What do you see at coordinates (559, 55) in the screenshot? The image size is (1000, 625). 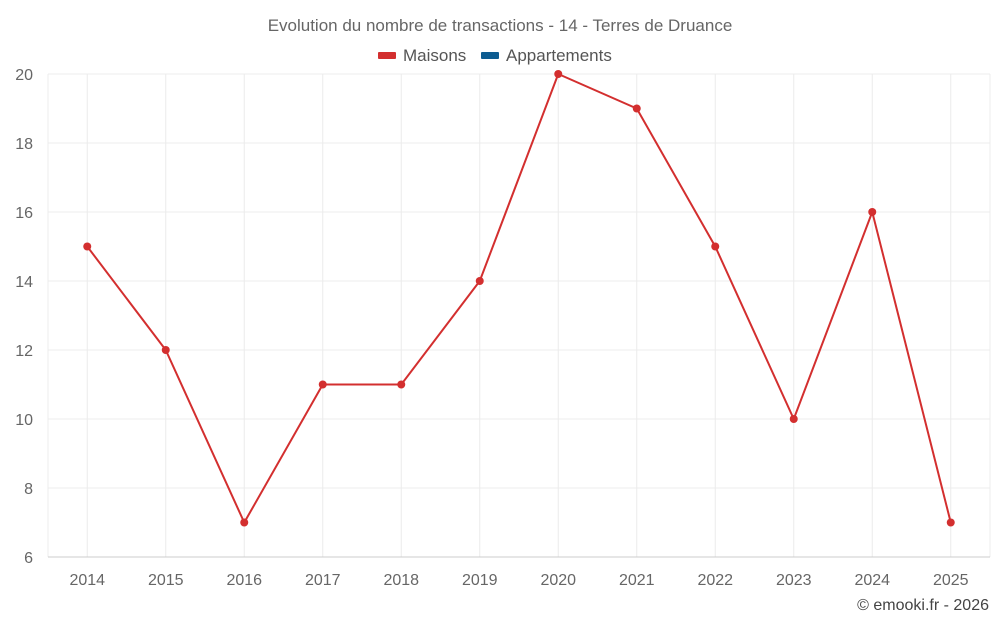 I see `legend-label-appartements: Appartements` at bounding box center [559, 55].